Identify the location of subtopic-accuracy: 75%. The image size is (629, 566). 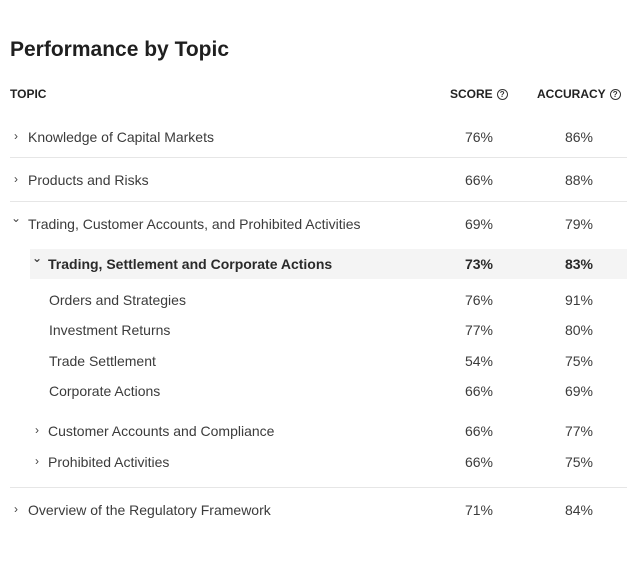
(579, 462).